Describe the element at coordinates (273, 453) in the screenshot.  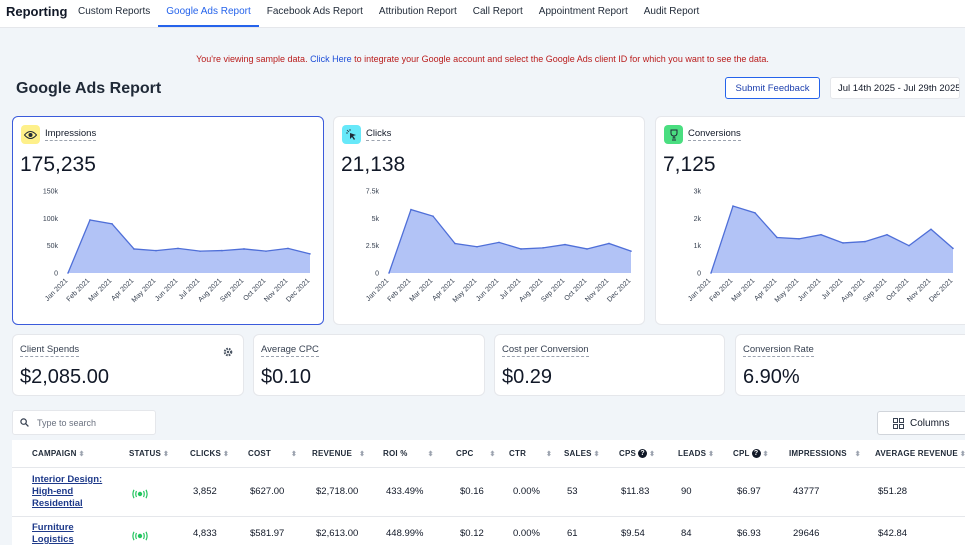
I see `header-cost: COST ⬍` at that location.